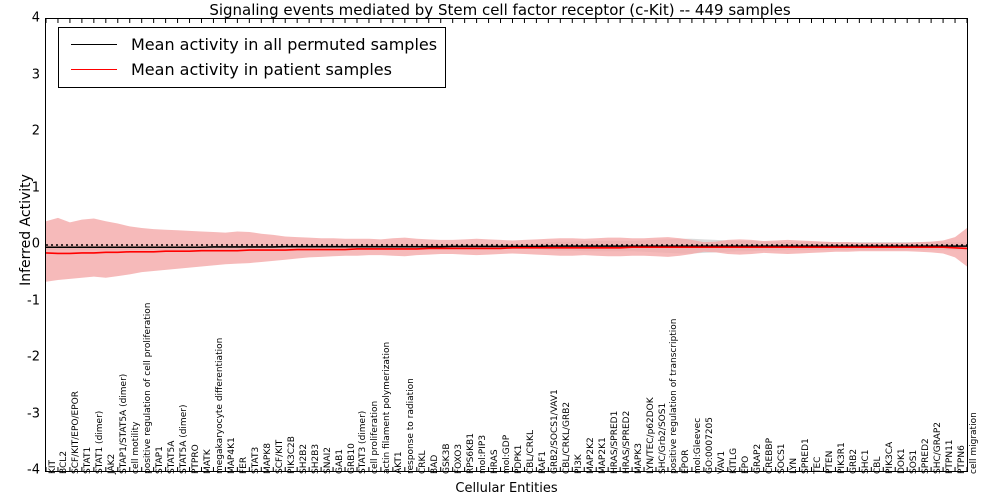 This screenshot has width=1000, height=500. I want to click on x-tick-label: GRB2/SOCS1/VAV1, so click(554, 431).